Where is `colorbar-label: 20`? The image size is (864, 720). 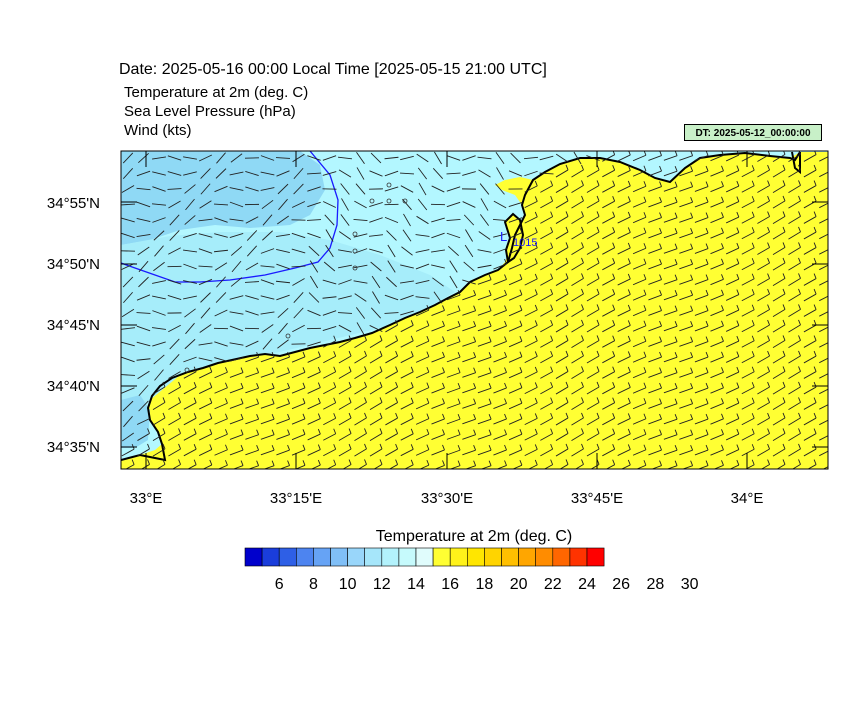
colorbar-label: 20 is located at coordinates (518, 584).